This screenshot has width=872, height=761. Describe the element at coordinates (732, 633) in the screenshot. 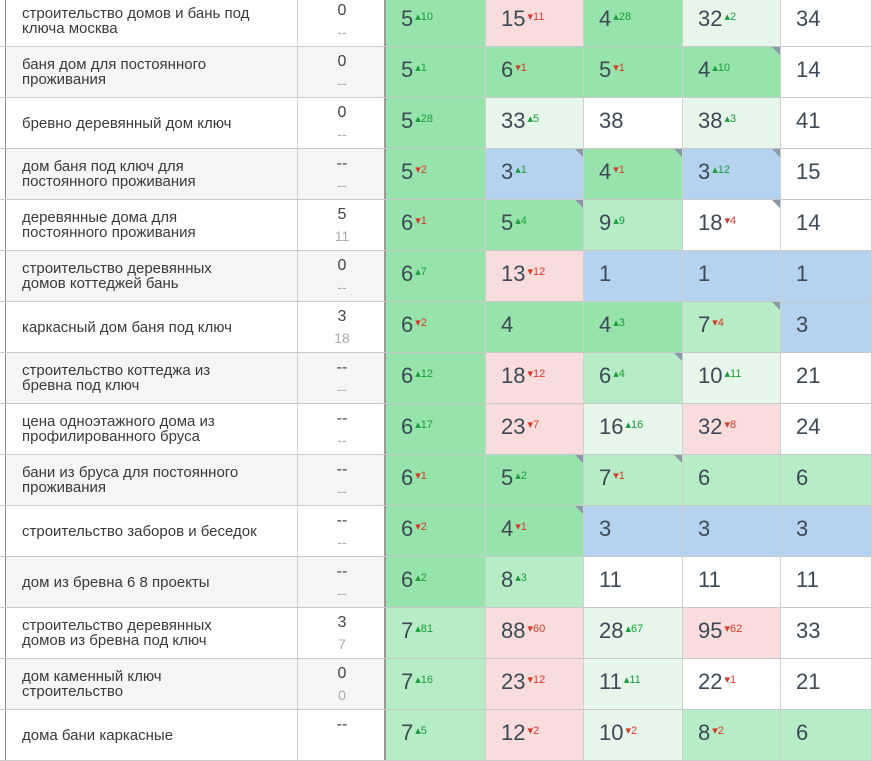

I see `position-cell: 95 ▾62` at that location.